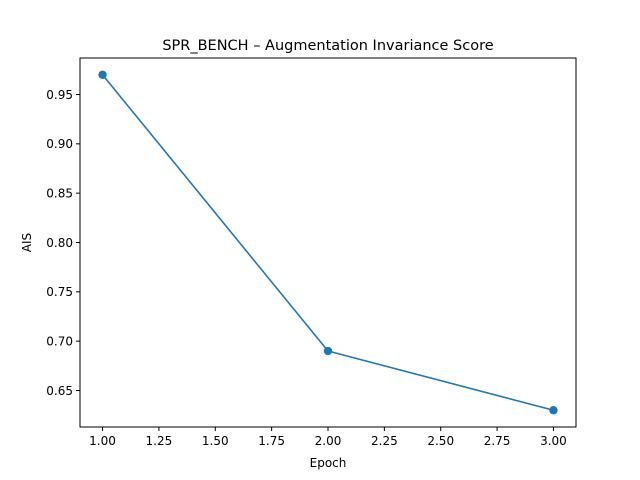  What do you see at coordinates (328, 463) in the screenshot?
I see `x-axis-label: Epoch` at bounding box center [328, 463].